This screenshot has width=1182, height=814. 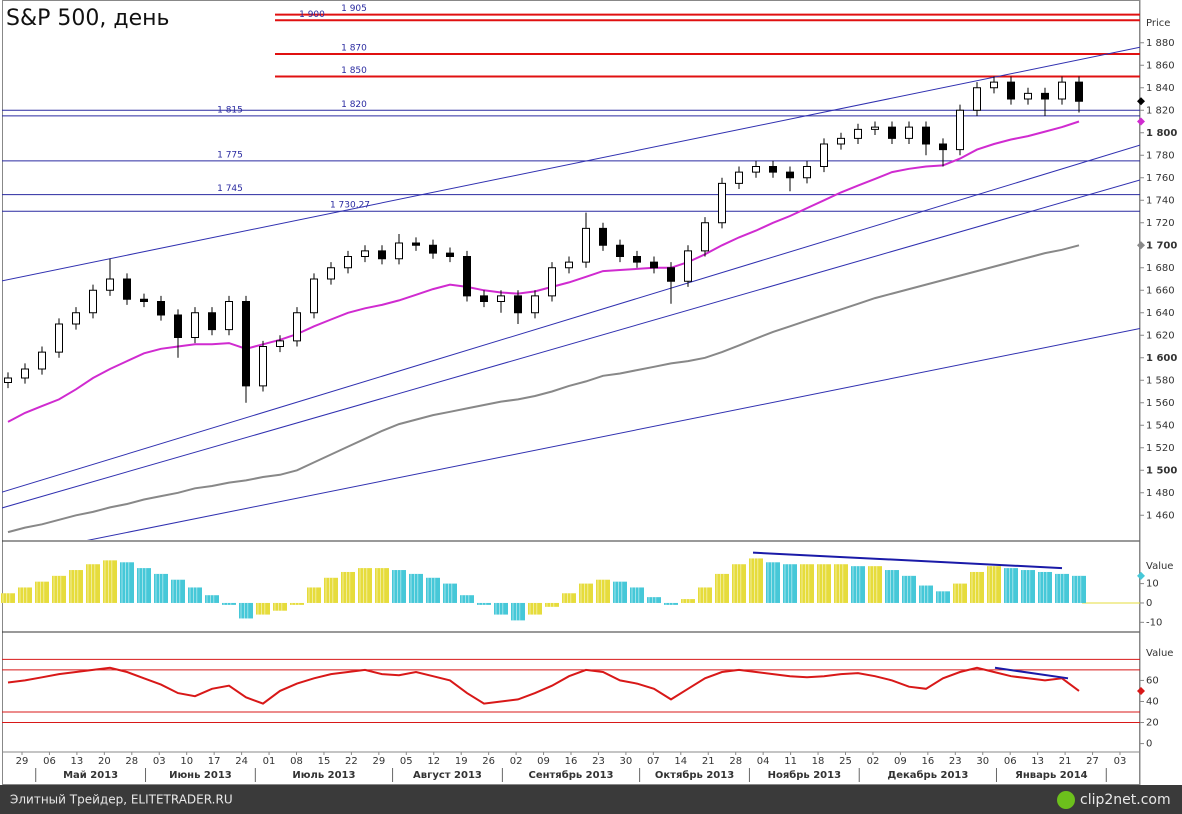 What do you see at coordinates (1160, 403) in the screenshot?
I see `y-tick-label: 1 560` at bounding box center [1160, 403].